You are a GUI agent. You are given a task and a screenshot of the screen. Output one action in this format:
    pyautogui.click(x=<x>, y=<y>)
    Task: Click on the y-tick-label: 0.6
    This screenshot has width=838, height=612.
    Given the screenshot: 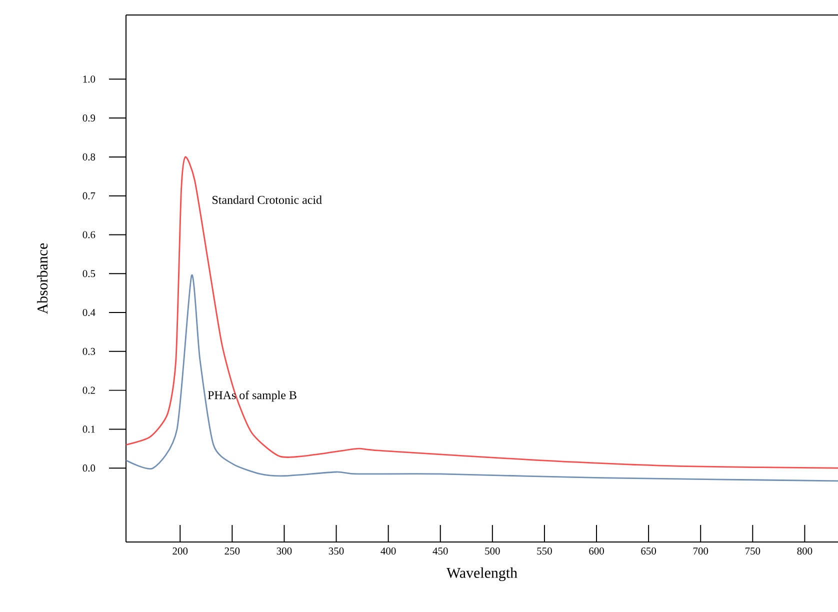 What is the action you would take?
    pyautogui.click(x=89, y=234)
    